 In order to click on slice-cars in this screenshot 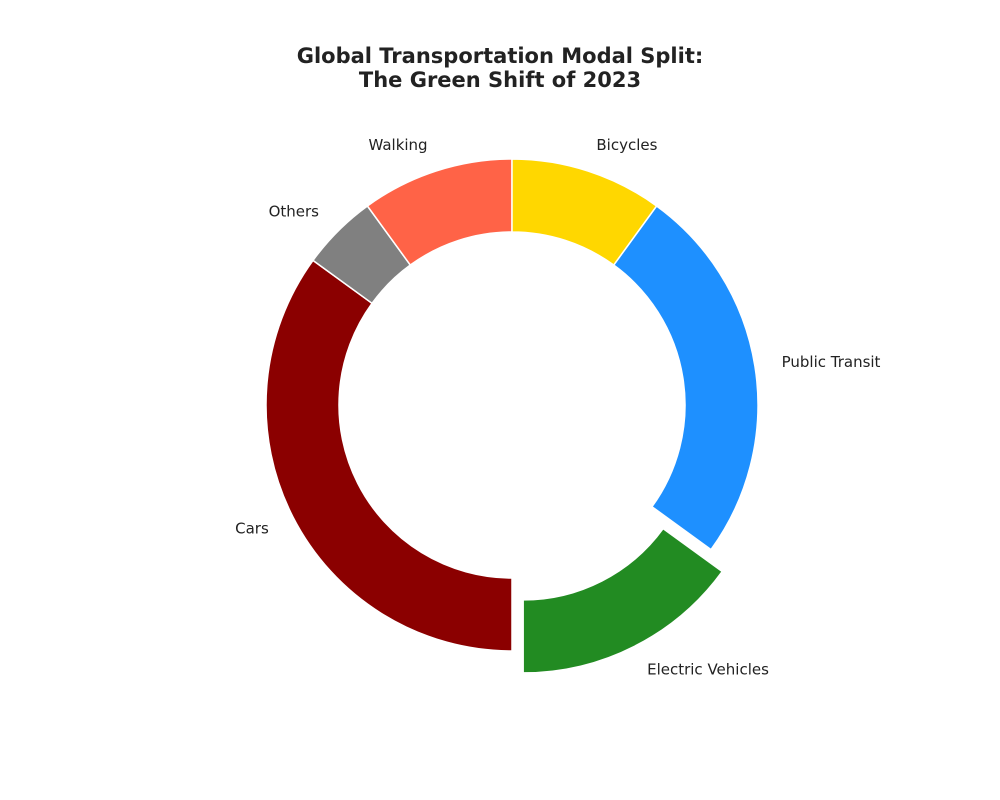, I will do `click(389, 455)`.